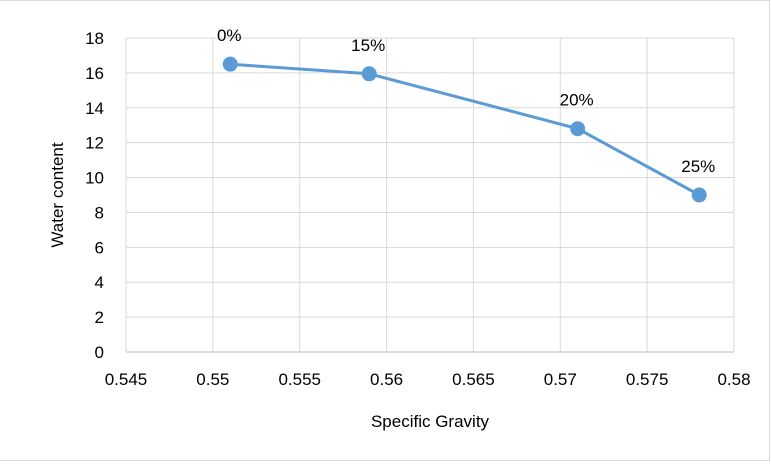 This screenshot has height=465, width=771. What do you see at coordinates (57, 194) in the screenshot?
I see `y-axis-title: Water content` at bounding box center [57, 194].